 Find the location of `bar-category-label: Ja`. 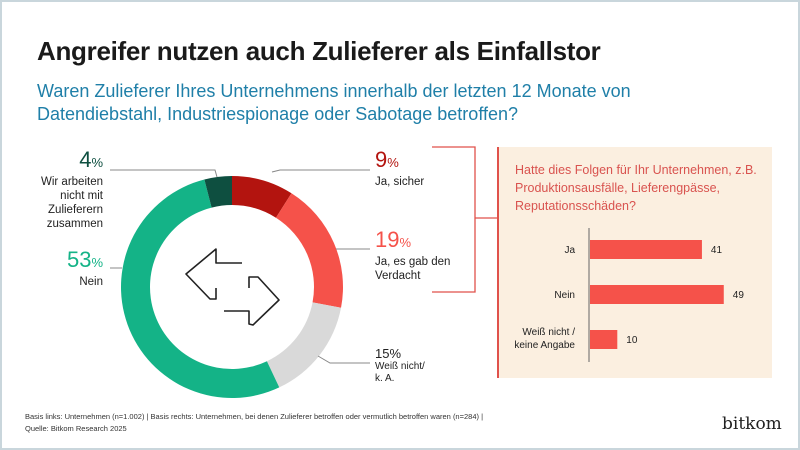

bar-category-label: Ja is located at coordinates (569, 250).